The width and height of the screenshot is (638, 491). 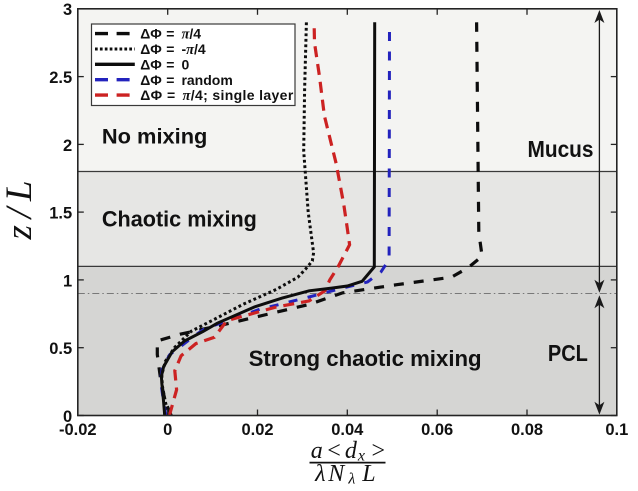 I want to click on svg-text: 1.5, so click(x=60, y=214).